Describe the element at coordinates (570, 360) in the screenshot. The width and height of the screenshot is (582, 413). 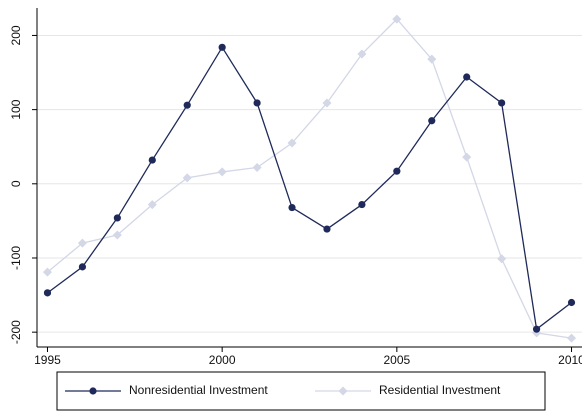
I see `x-tick-label: 2010` at that location.